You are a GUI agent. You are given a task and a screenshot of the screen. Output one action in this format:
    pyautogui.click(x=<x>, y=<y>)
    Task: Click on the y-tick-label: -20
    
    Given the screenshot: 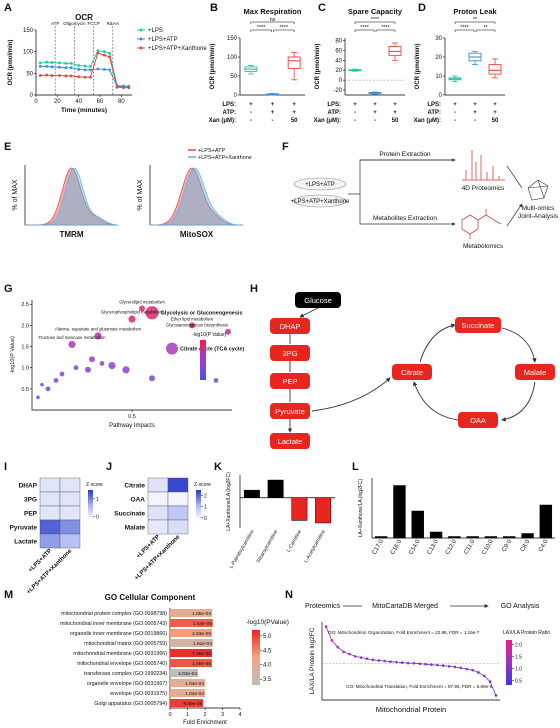 What is the action you would take?
    pyautogui.click(x=337, y=91)
    